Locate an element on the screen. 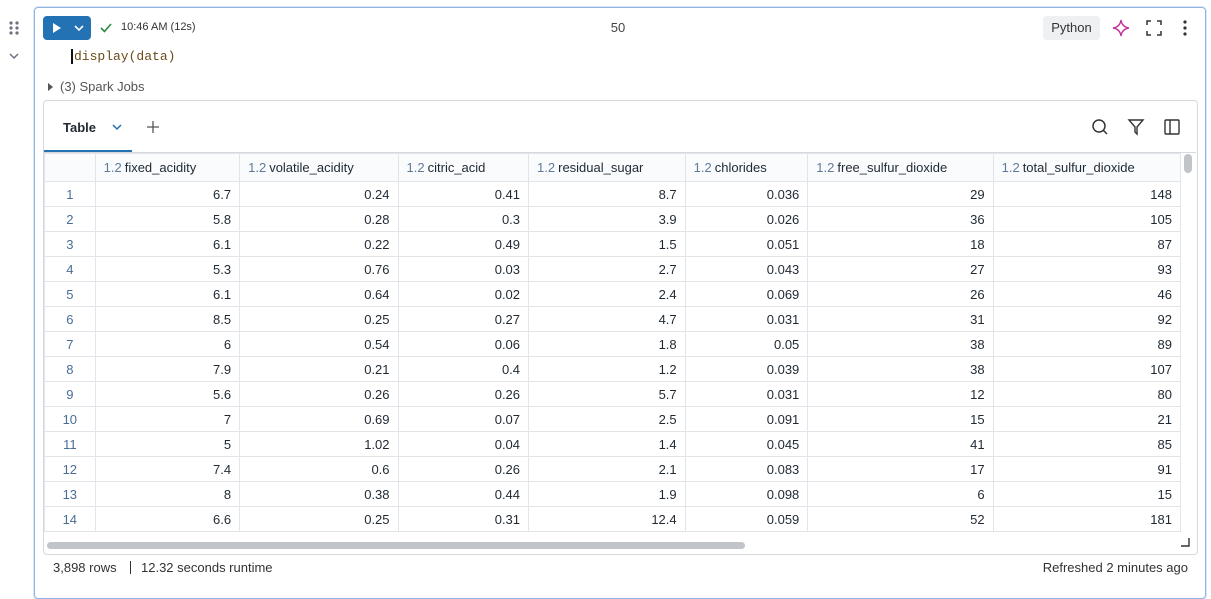  table-row: 13 8 0.38 0.44 1.9 0.098 6 15 is located at coordinates (612, 494).